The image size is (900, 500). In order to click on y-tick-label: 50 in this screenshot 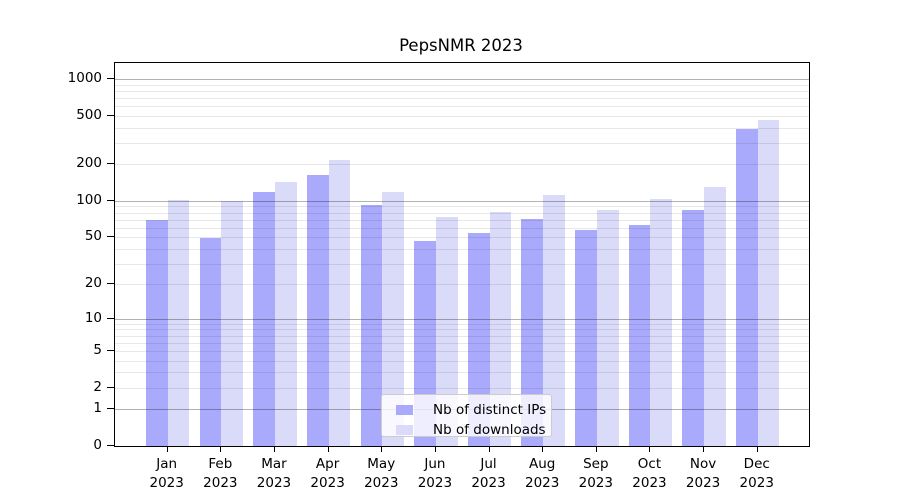, I will do `click(93, 236)`.